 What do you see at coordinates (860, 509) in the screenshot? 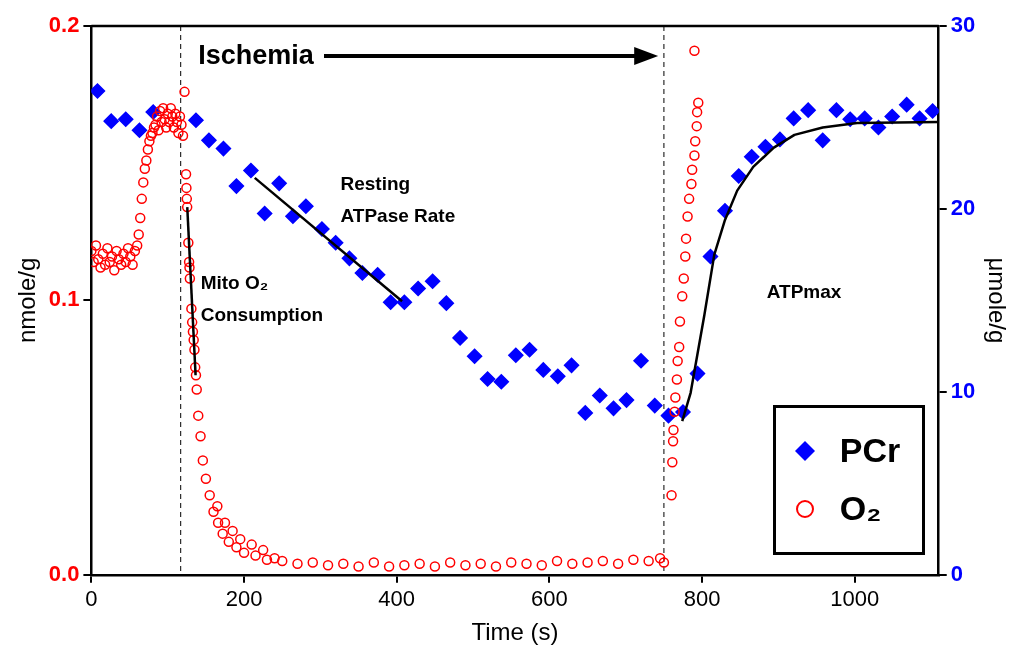
I see `legend-label: O₂` at bounding box center [860, 509].